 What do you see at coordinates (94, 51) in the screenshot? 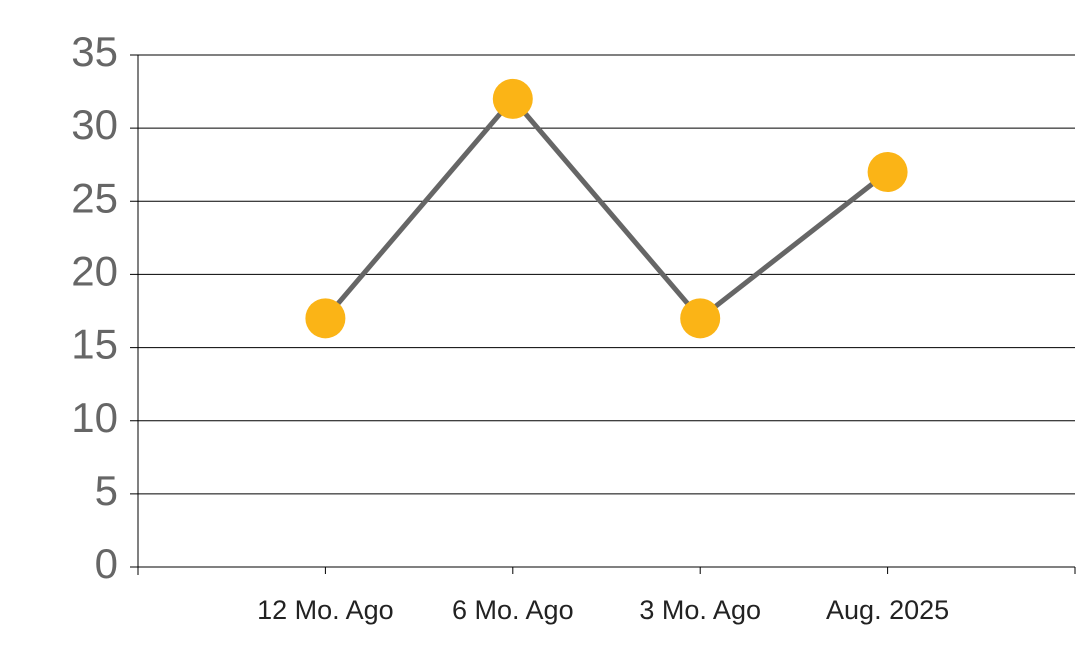
I see `y-tick-label: 35` at bounding box center [94, 51].